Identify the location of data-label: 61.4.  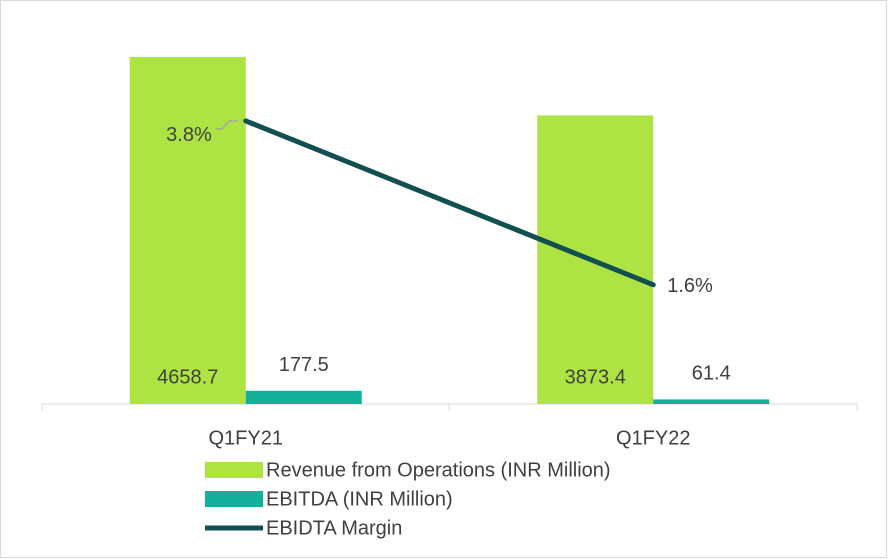
(711, 374).